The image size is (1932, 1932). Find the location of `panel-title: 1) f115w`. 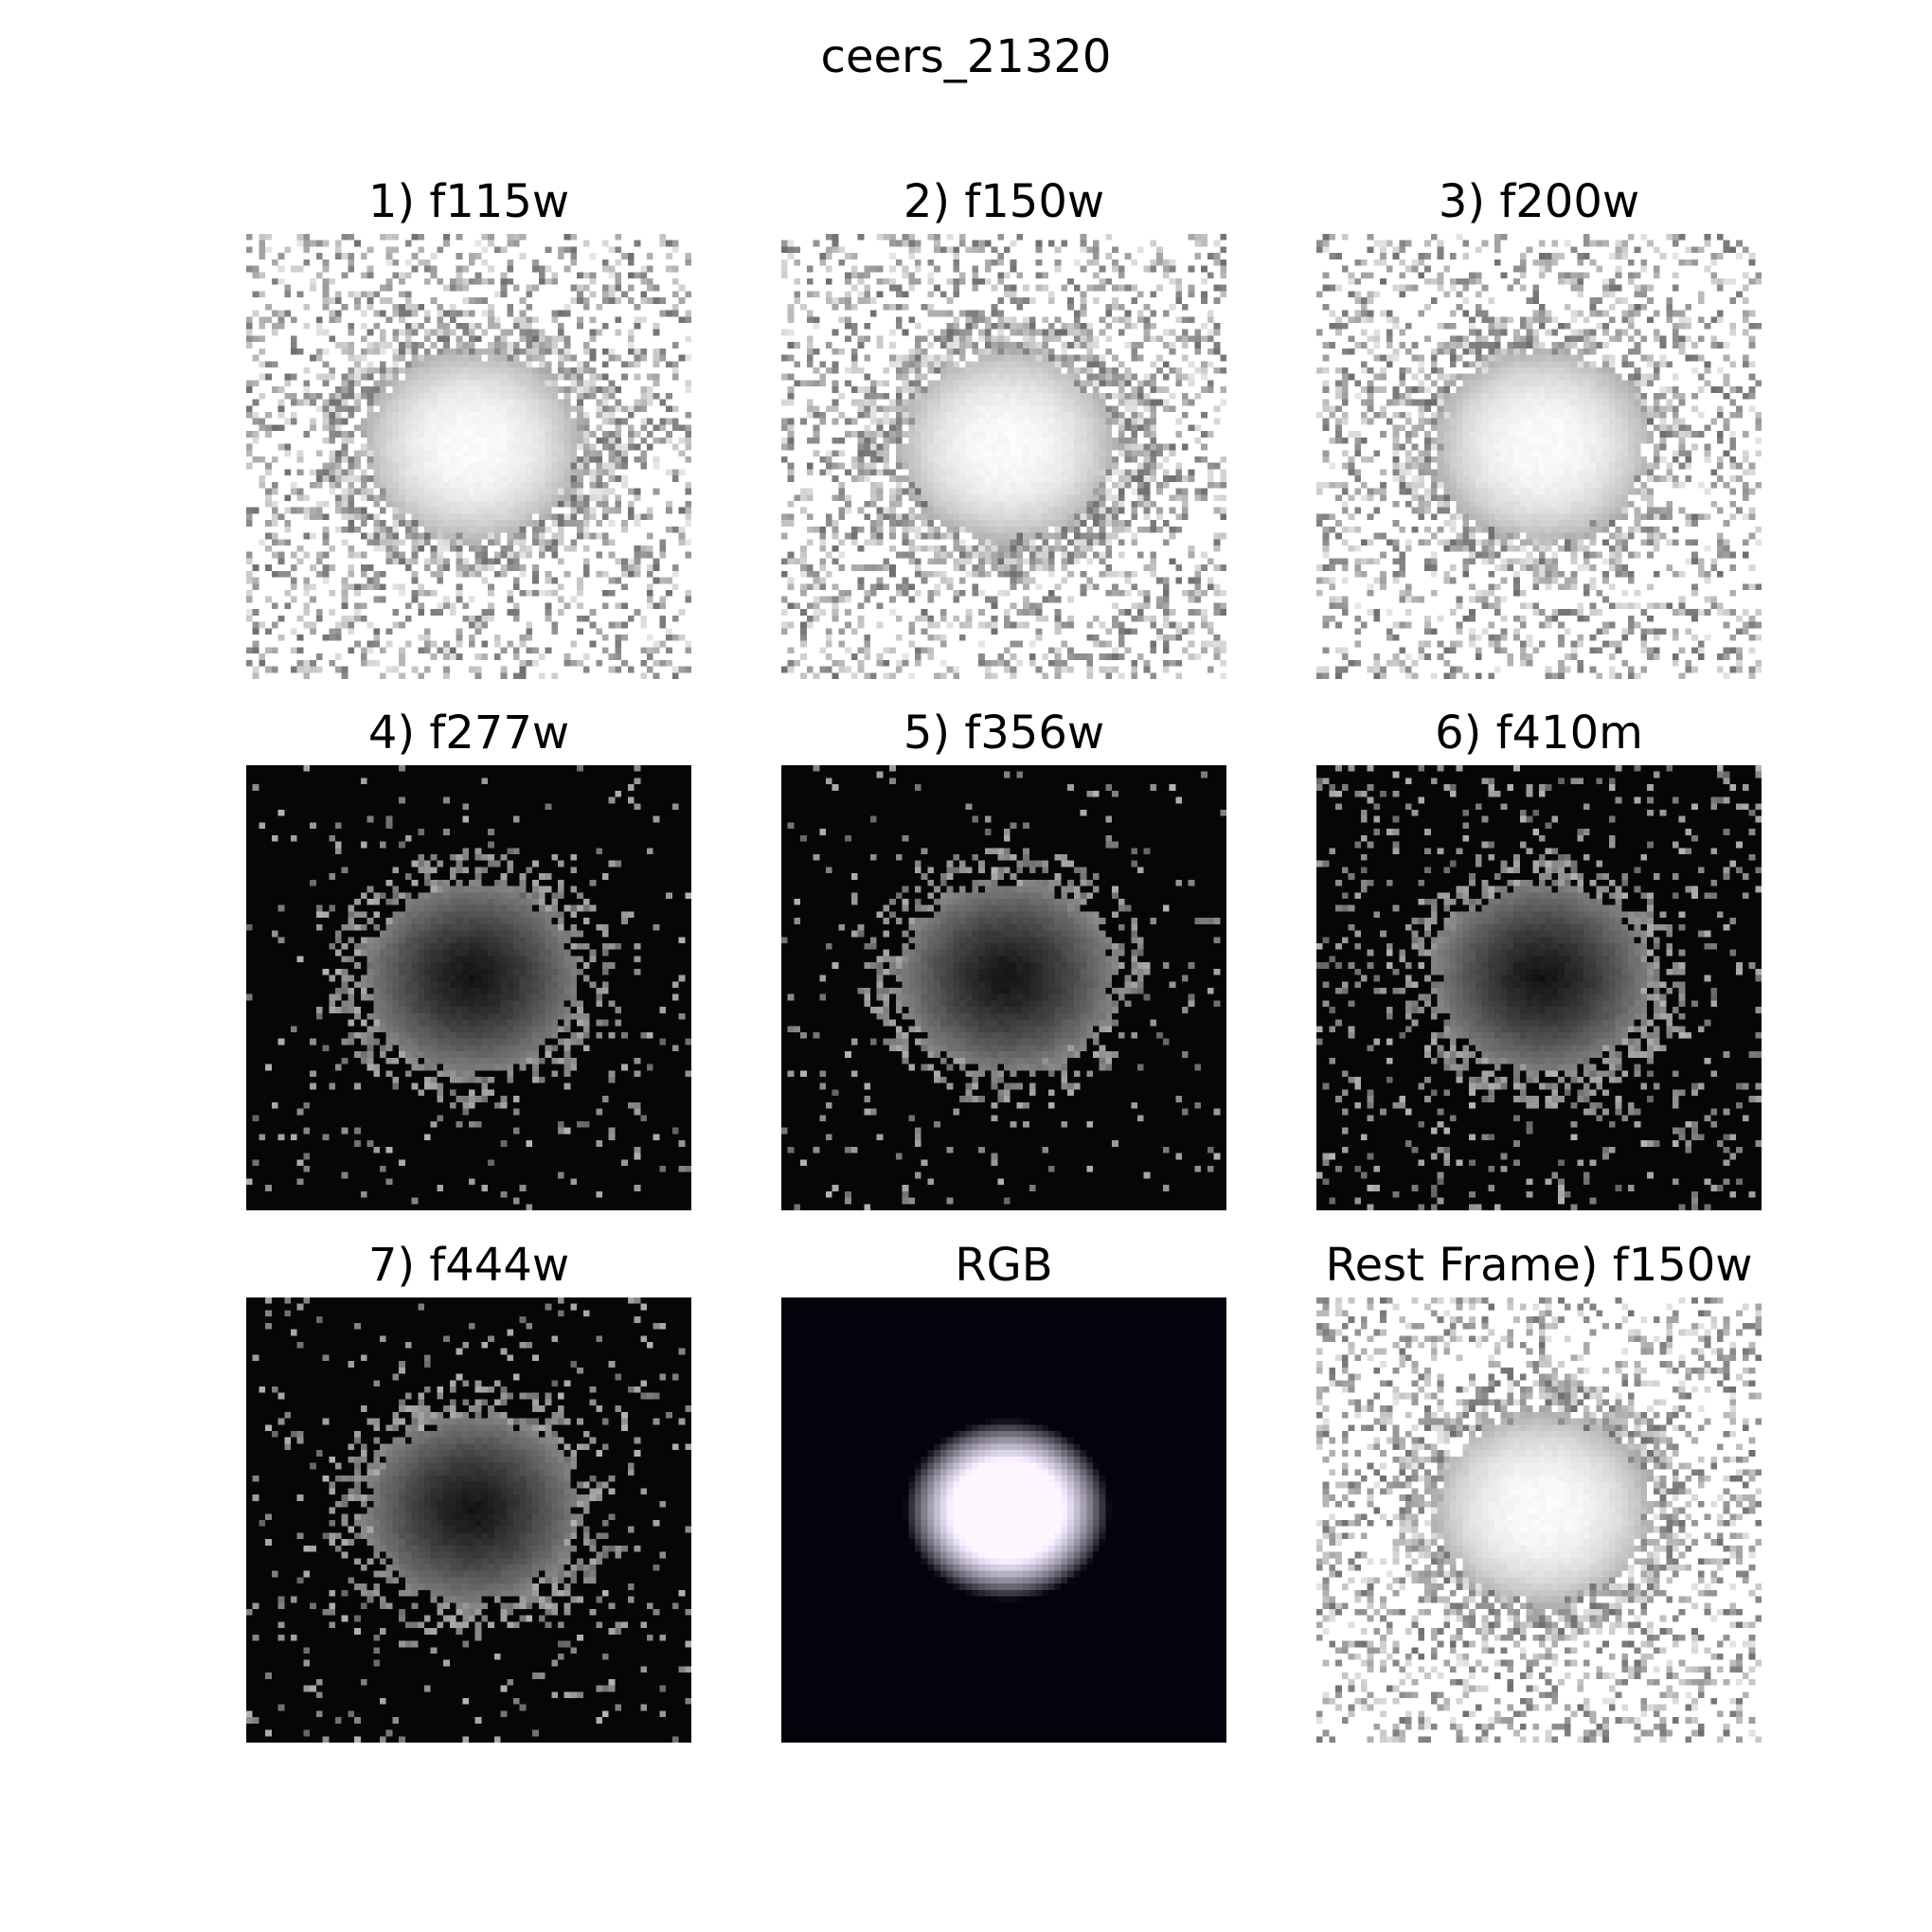

panel-title: 1) f115w is located at coordinates (468, 201).